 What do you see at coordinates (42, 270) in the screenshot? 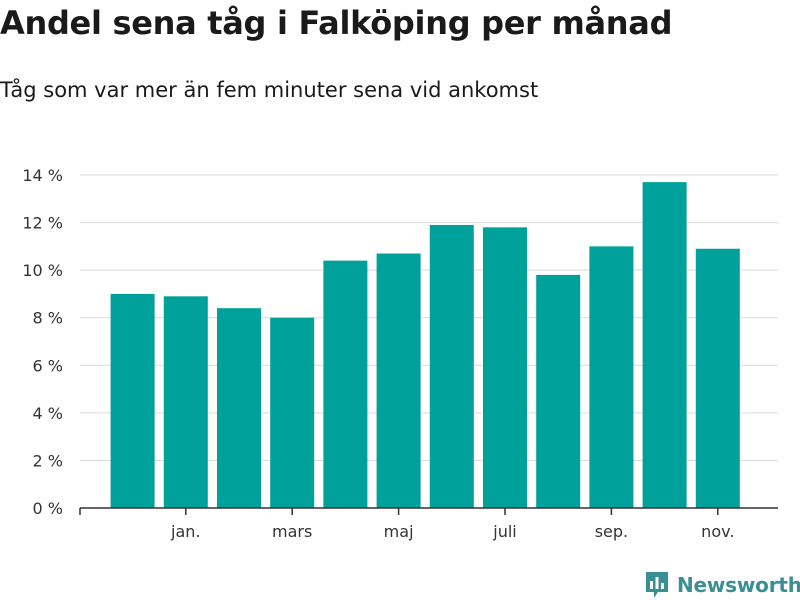
I see `y-tick-label: 10 %` at bounding box center [42, 270].